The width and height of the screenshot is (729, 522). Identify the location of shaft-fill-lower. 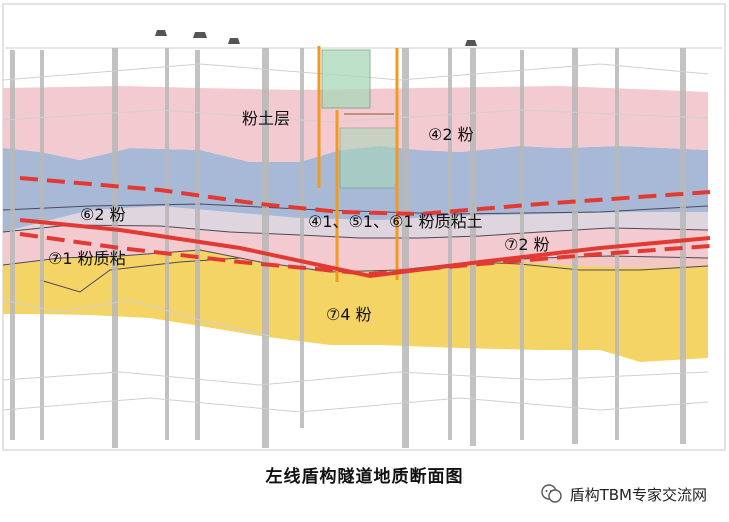
(368, 158).